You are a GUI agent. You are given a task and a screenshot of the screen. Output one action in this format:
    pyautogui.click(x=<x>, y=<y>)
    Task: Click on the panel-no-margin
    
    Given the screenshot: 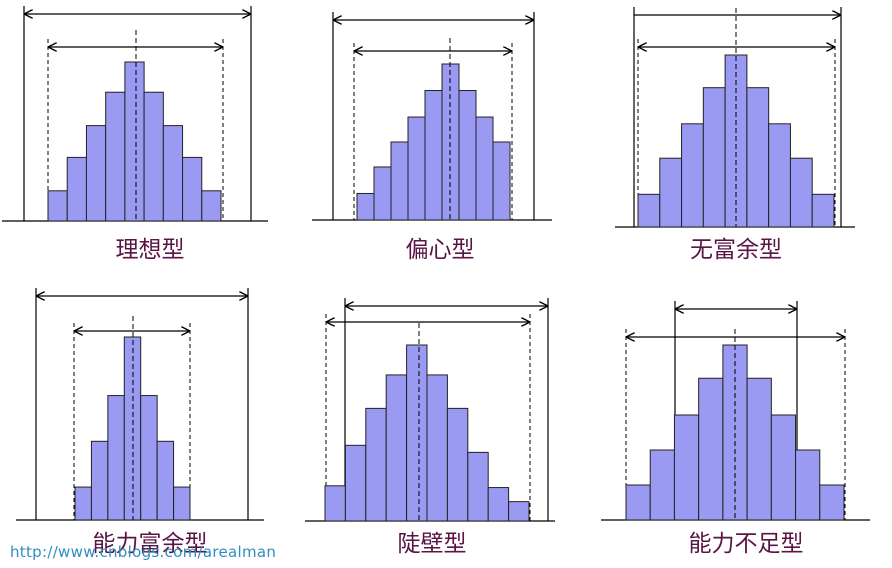 What is the action you would take?
    pyautogui.click(x=735, y=117)
    